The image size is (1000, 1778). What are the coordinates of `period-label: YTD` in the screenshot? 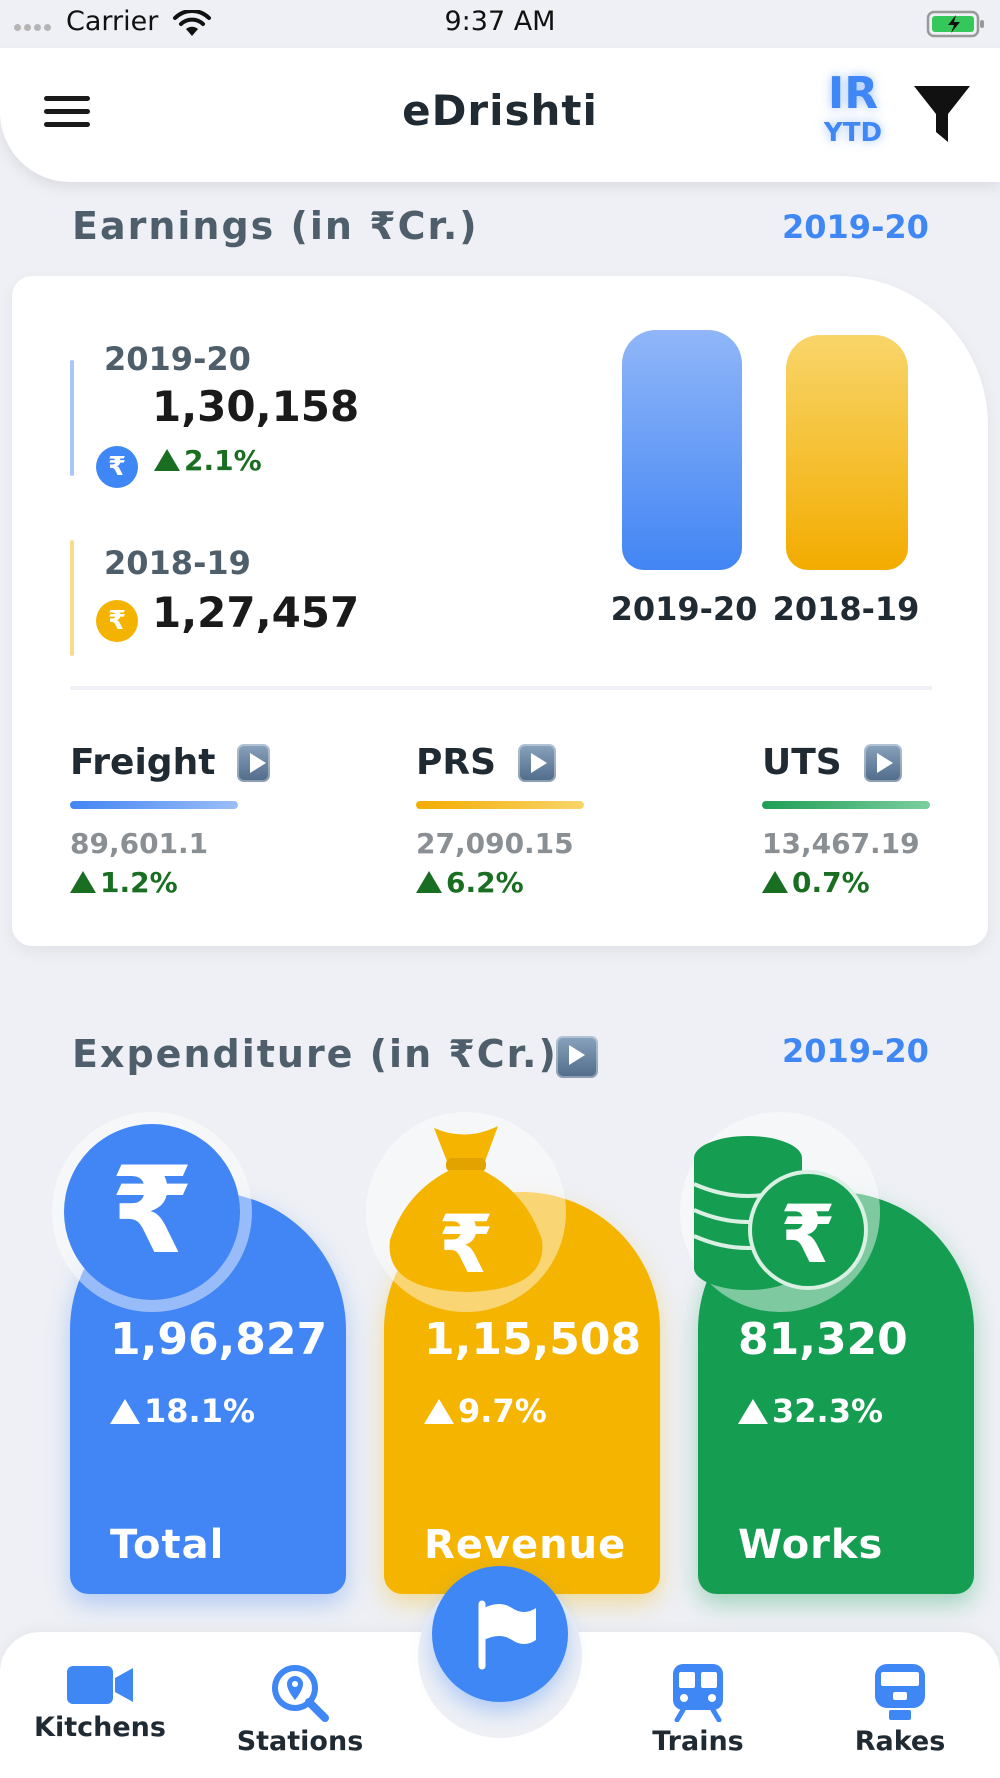 It's located at (853, 133).